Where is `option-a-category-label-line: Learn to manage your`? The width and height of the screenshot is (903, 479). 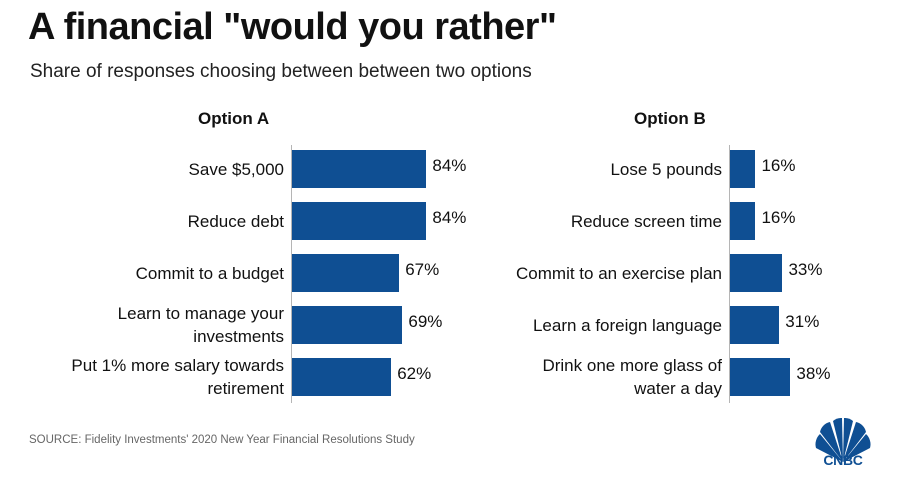
option-a-category-label-line: Learn to manage your is located at coordinates (200, 313).